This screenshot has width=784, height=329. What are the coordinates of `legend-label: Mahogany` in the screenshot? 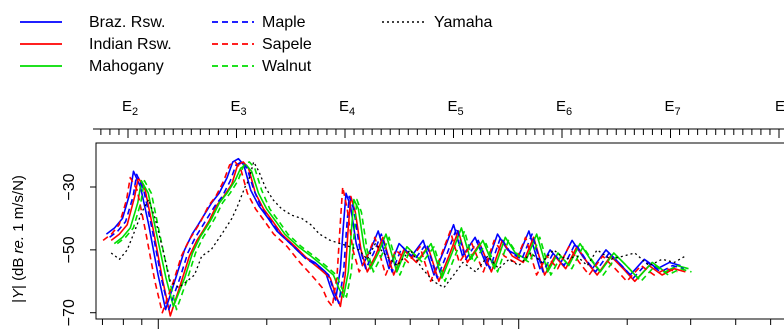 It's located at (126, 66).